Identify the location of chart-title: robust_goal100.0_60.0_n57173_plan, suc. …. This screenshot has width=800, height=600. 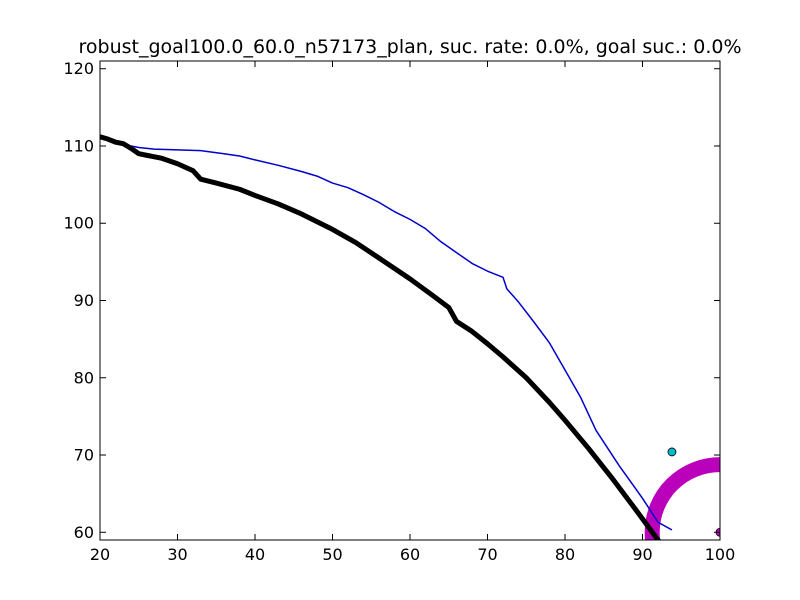
(410, 47).